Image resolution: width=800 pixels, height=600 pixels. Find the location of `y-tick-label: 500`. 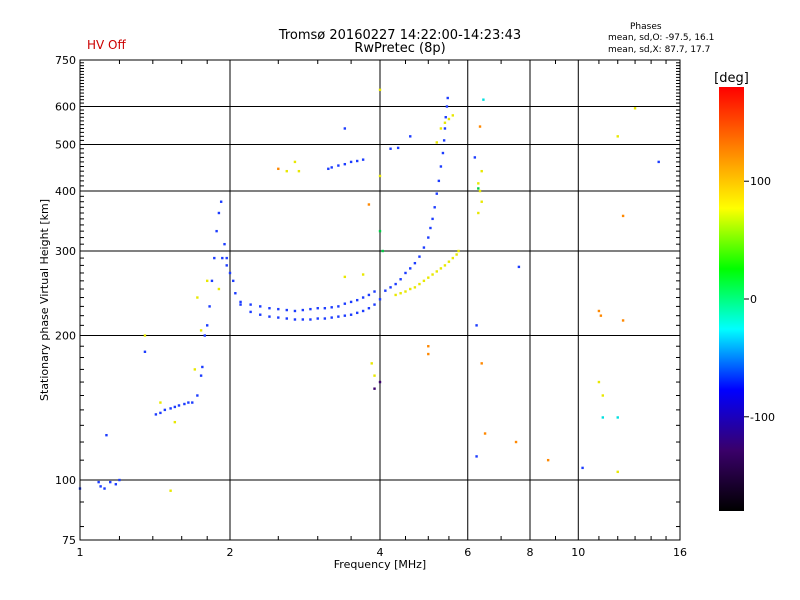

y-tick-label: 500 is located at coordinates (65, 145).